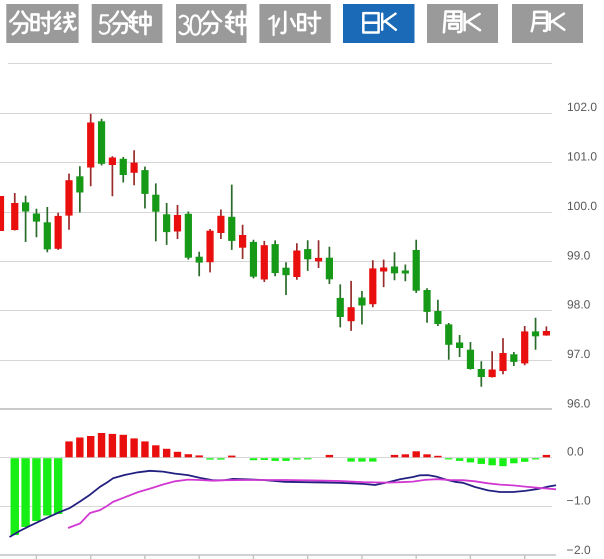  I want to click on svg-text: 101.0, so click(582, 157).